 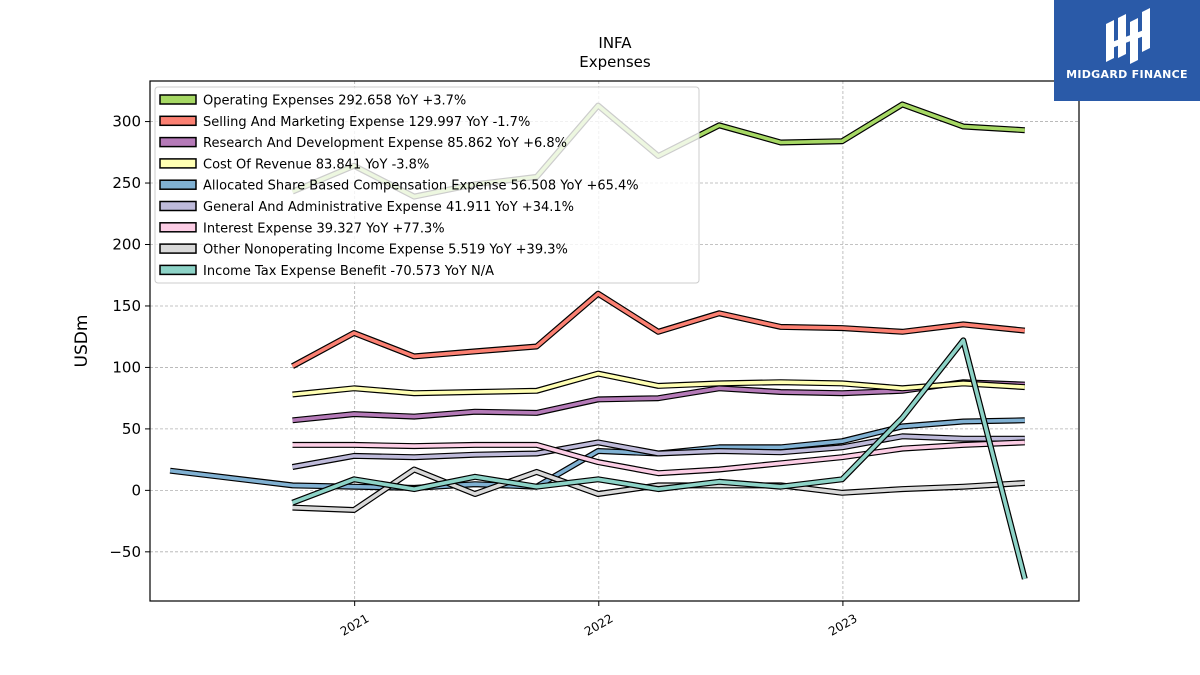 I want to click on y-tick-label: −50, so click(x=125, y=552).